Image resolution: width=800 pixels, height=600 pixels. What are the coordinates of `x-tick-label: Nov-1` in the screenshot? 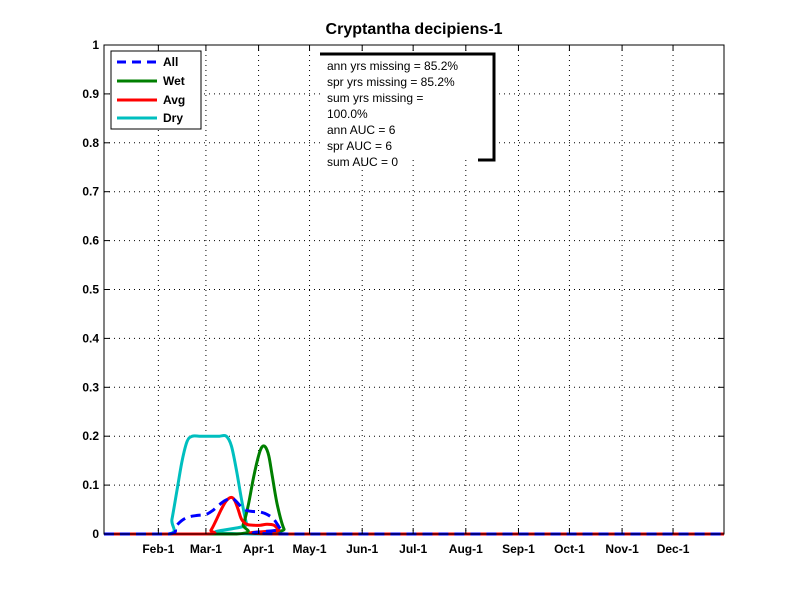 It's located at (622, 549).